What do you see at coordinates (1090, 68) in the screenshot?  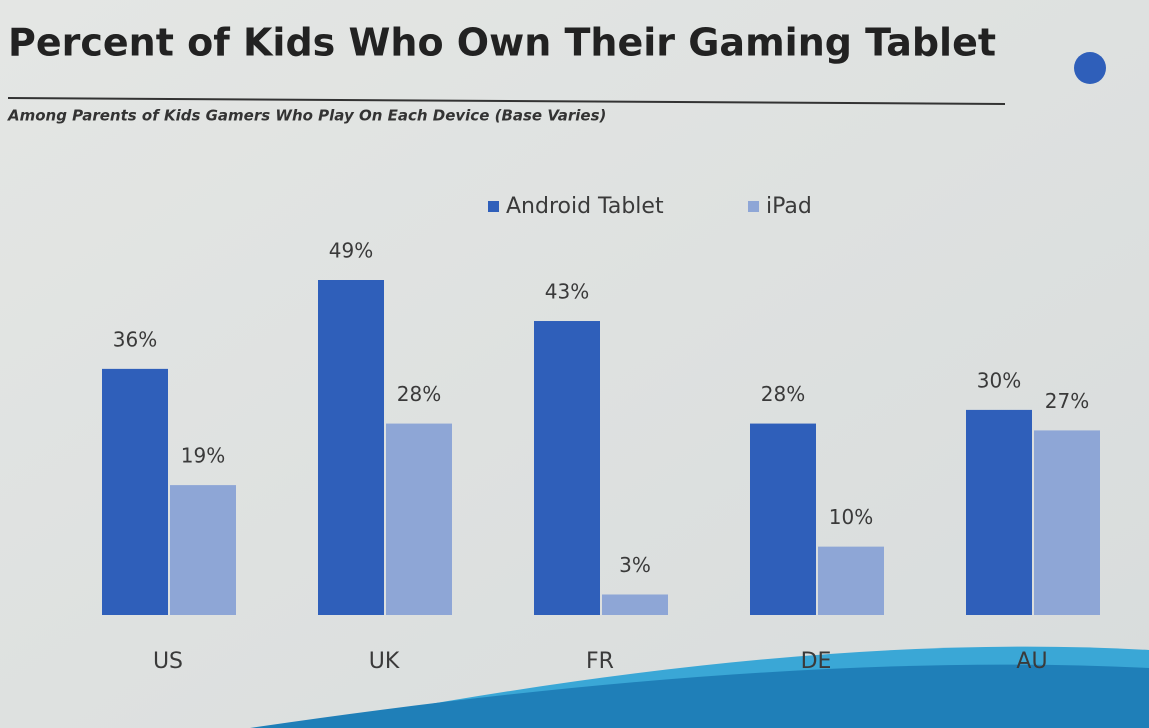 I see `logo` at bounding box center [1090, 68].